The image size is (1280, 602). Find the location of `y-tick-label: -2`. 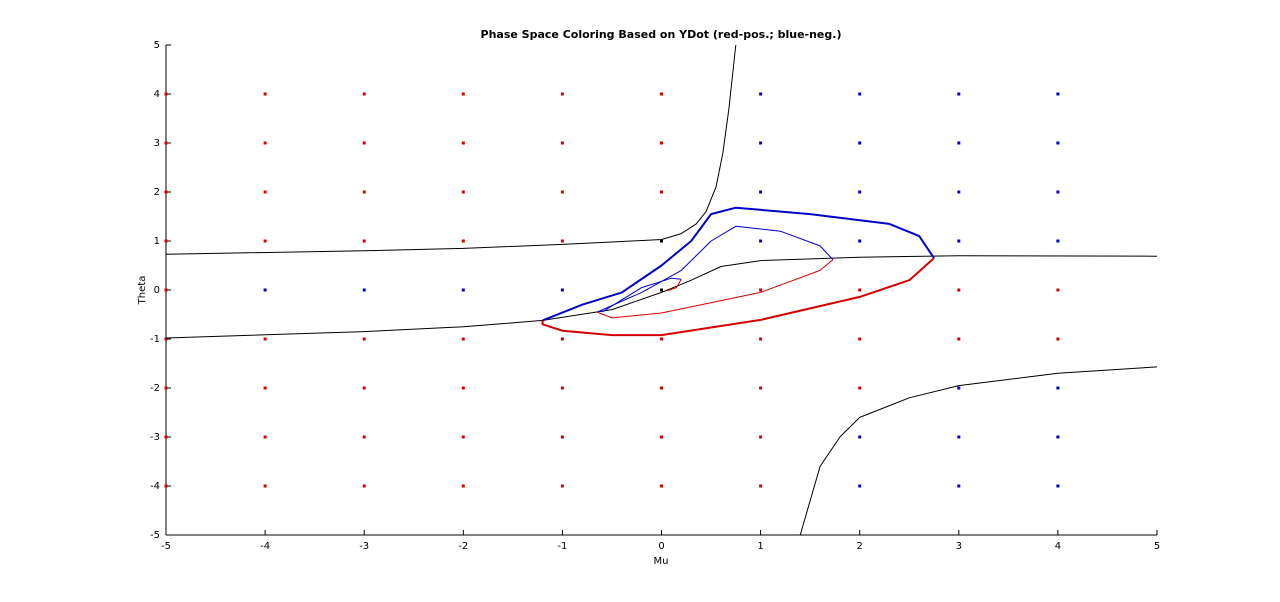

y-tick-label: -2 is located at coordinates (155, 388).